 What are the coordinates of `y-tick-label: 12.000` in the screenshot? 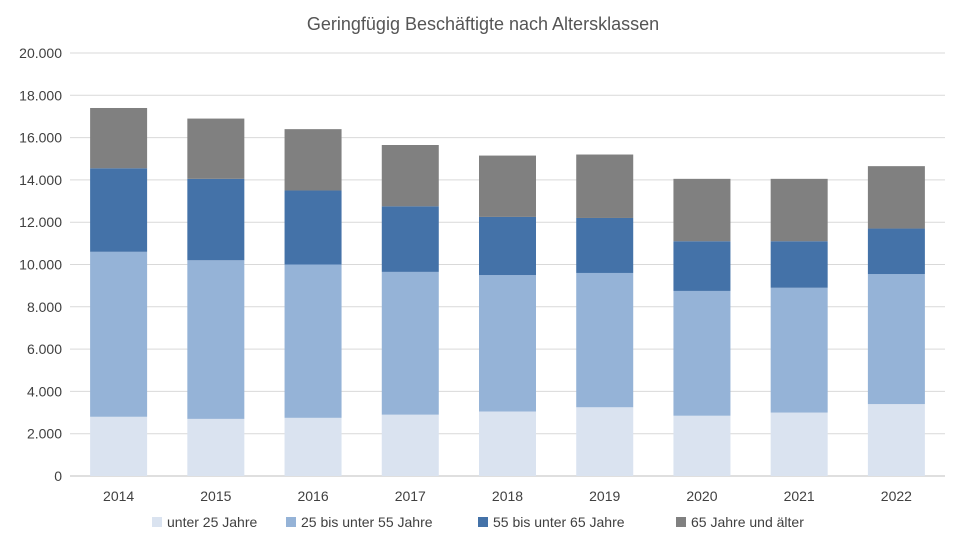 It's located at (40, 222).